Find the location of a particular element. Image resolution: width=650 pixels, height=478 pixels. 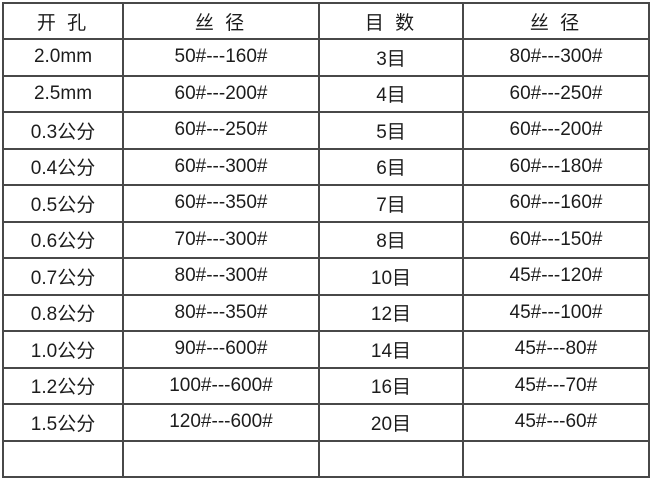

table-row: 0.6公分 70#---300# 8目 60#---150# is located at coordinates (326, 239).